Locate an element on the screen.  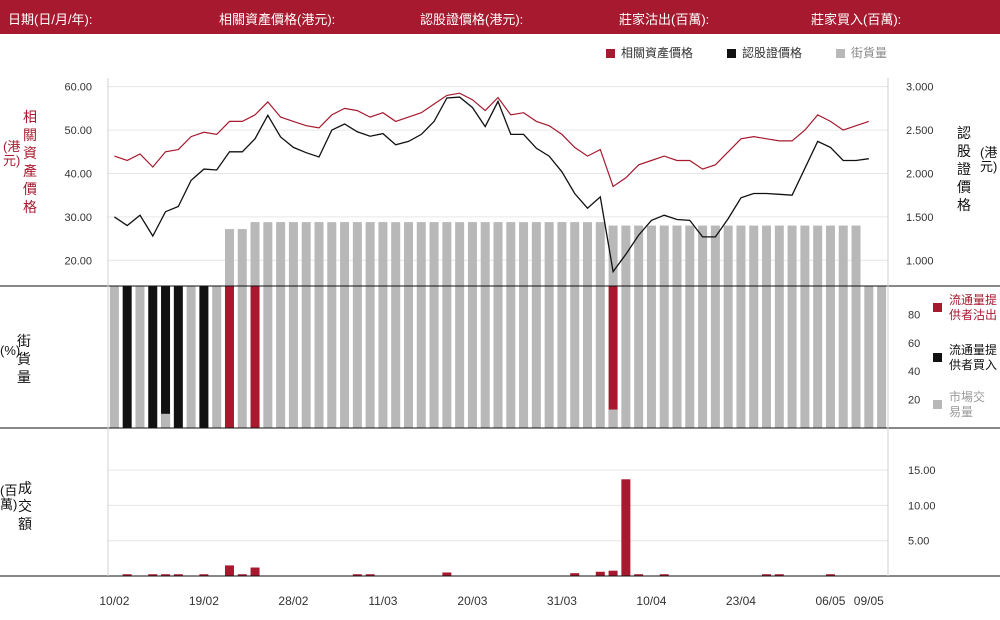
bottom-tick-label: 10.00 is located at coordinates (922, 506).